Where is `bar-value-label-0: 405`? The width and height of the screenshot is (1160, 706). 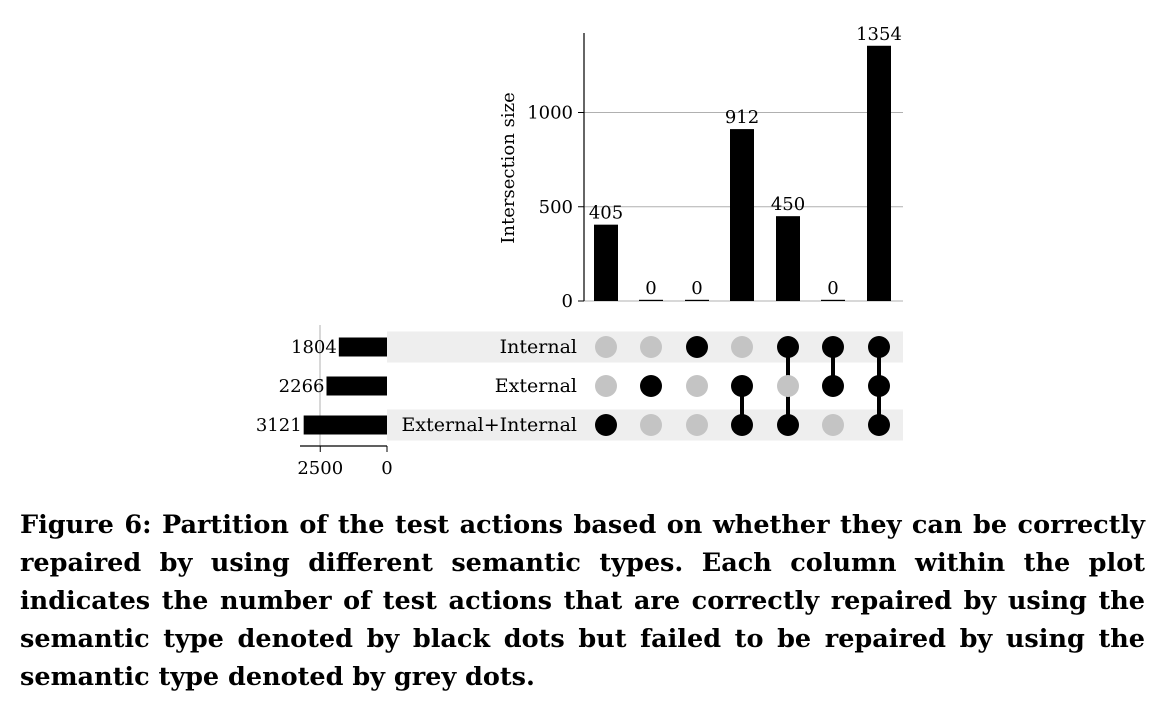 bar-value-label-0: 405 is located at coordinates (606, 213).